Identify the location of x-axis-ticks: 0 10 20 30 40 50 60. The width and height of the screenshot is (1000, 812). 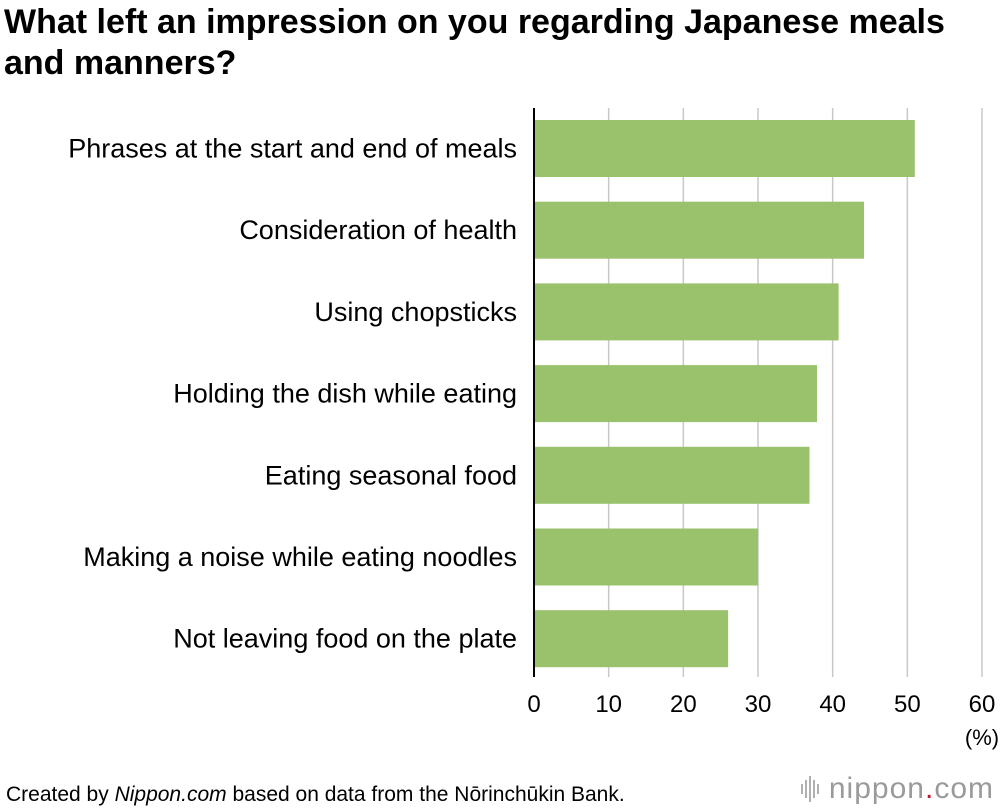
(761, 704).